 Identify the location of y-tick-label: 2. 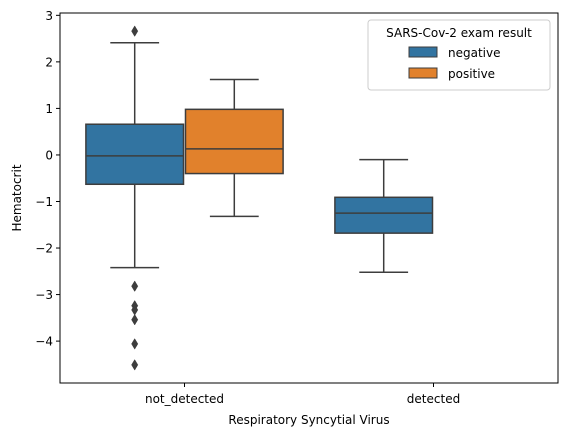
(49, 62).